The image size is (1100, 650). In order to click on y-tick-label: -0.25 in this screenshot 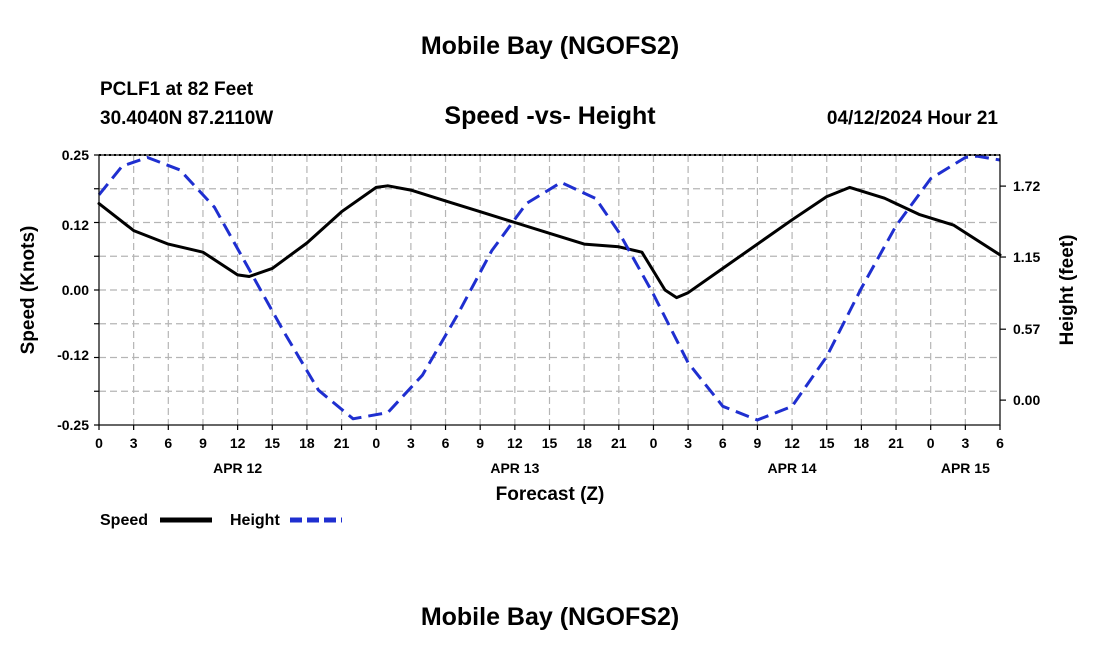, I will do `click(73, 425)`.